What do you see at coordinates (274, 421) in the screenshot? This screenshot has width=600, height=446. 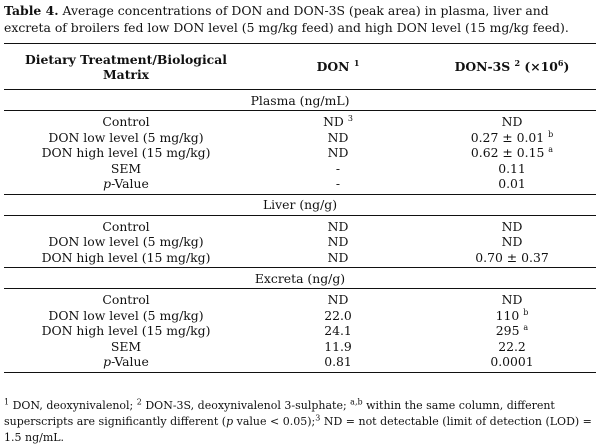 I see `fn-text-4: value < 0.05);` at bounding box center [274, 421].